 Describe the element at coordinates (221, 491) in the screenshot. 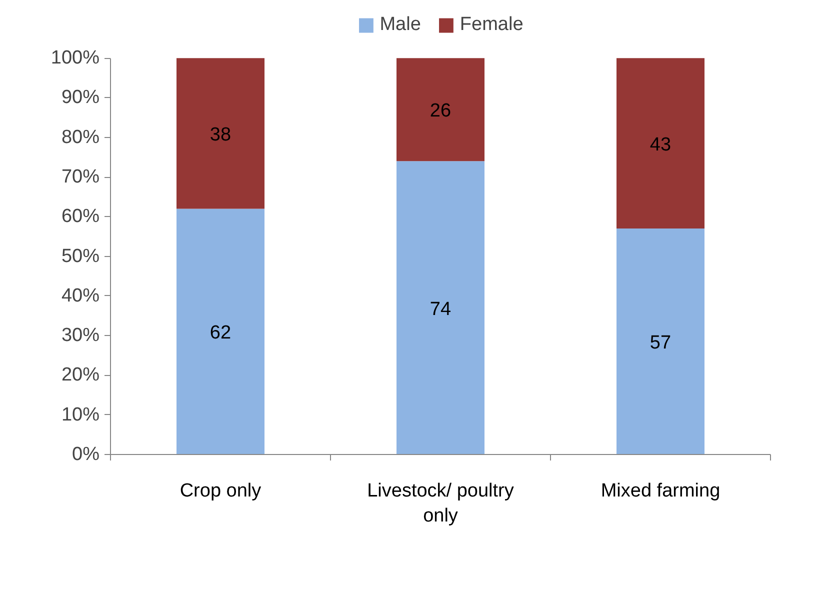

I see `x-tick-label: Crop only` at that location.